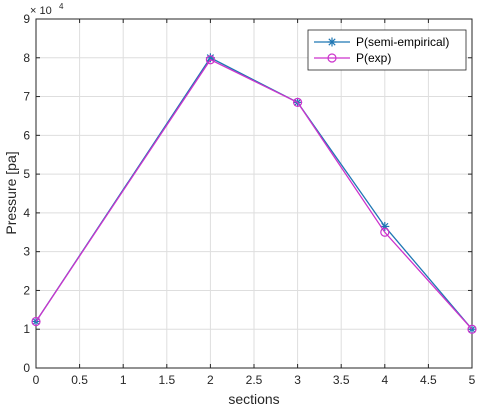  I want to click on y-tick-label: 8, so click(26, 58).